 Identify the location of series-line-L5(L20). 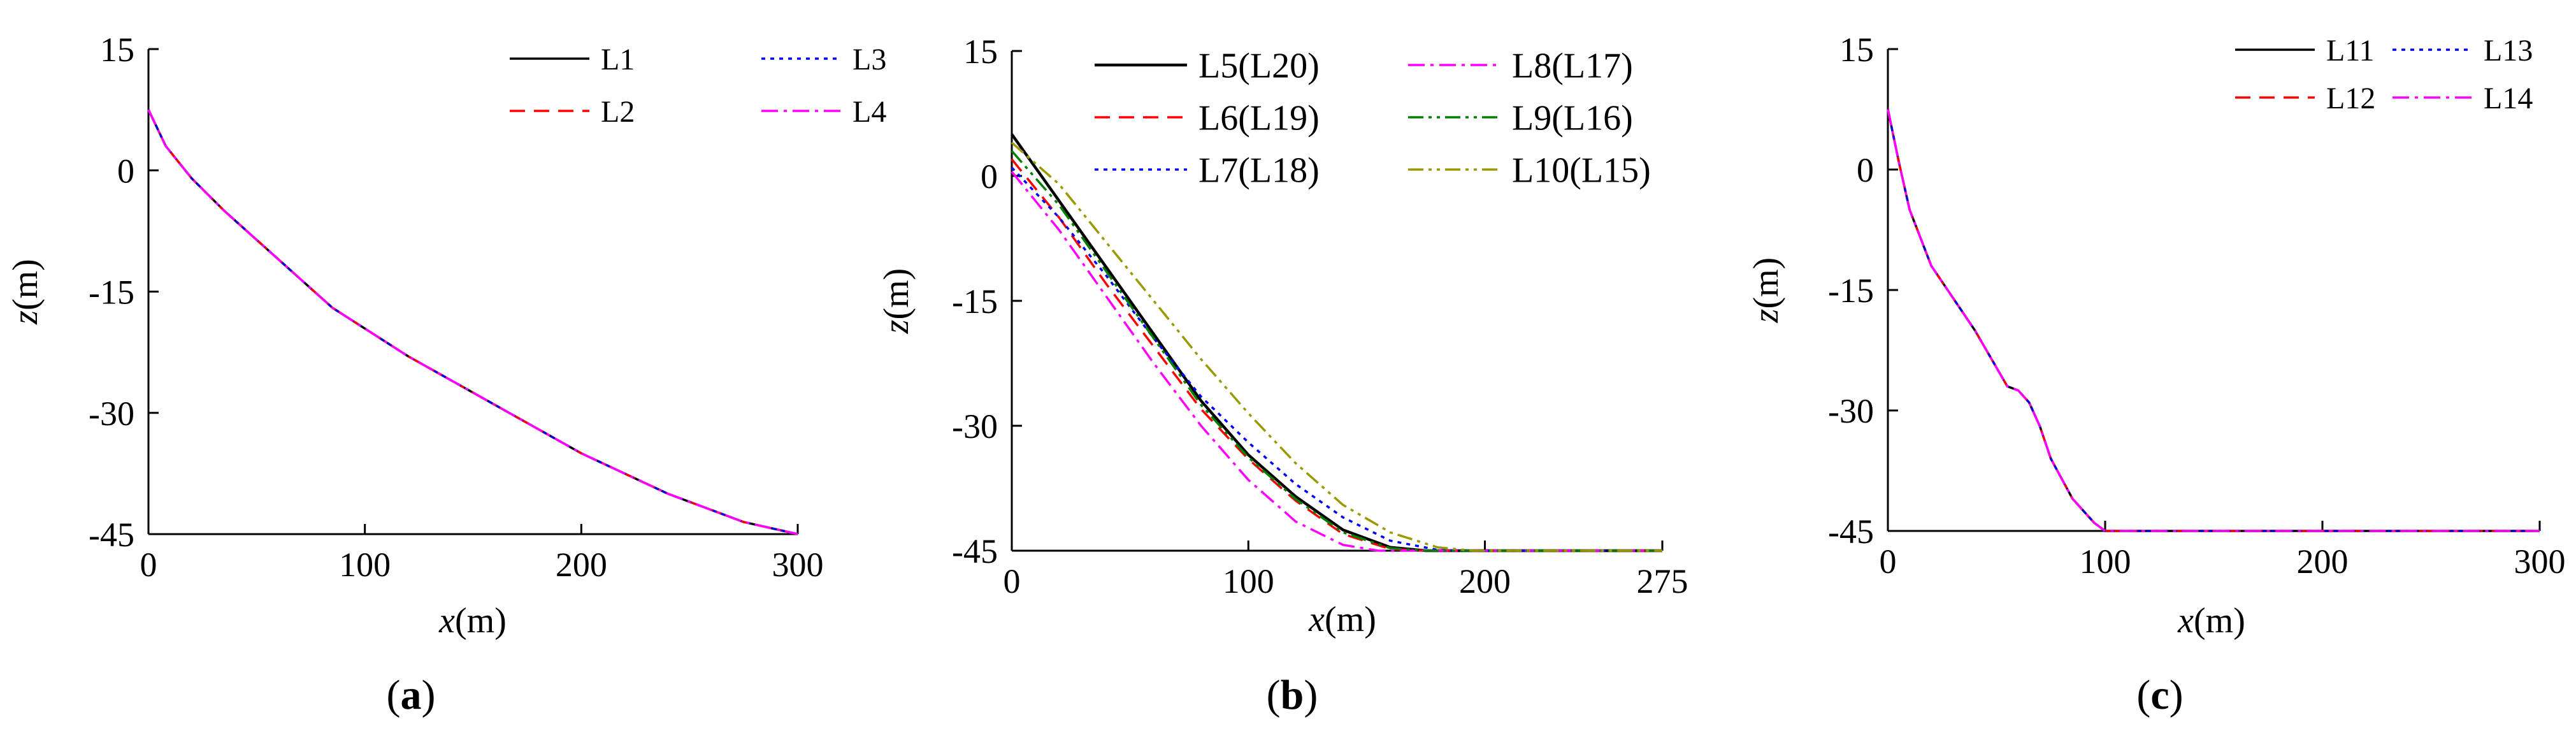
(1336, 343).